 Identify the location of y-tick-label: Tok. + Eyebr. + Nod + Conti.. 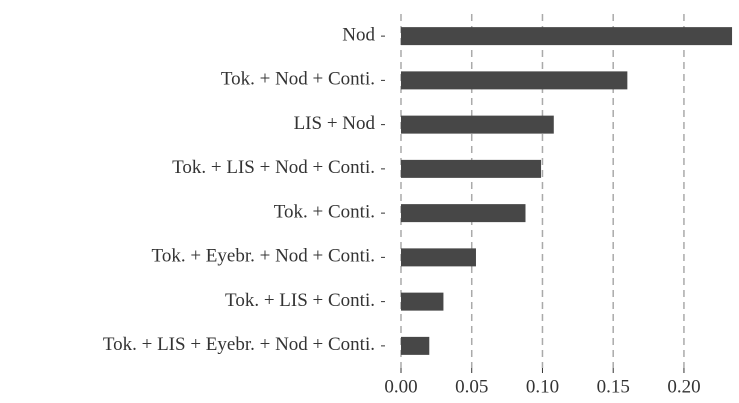
(263, 256).